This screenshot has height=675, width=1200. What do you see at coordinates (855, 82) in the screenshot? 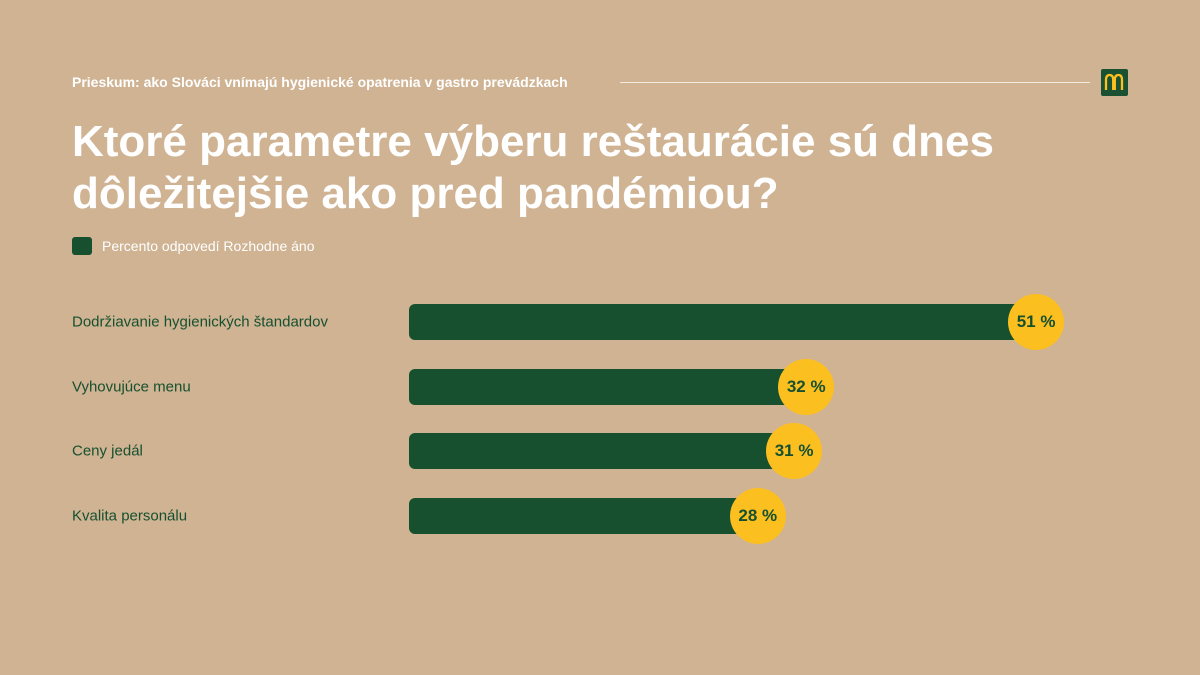
I see `header-divider` at bounding box center [855, 82].